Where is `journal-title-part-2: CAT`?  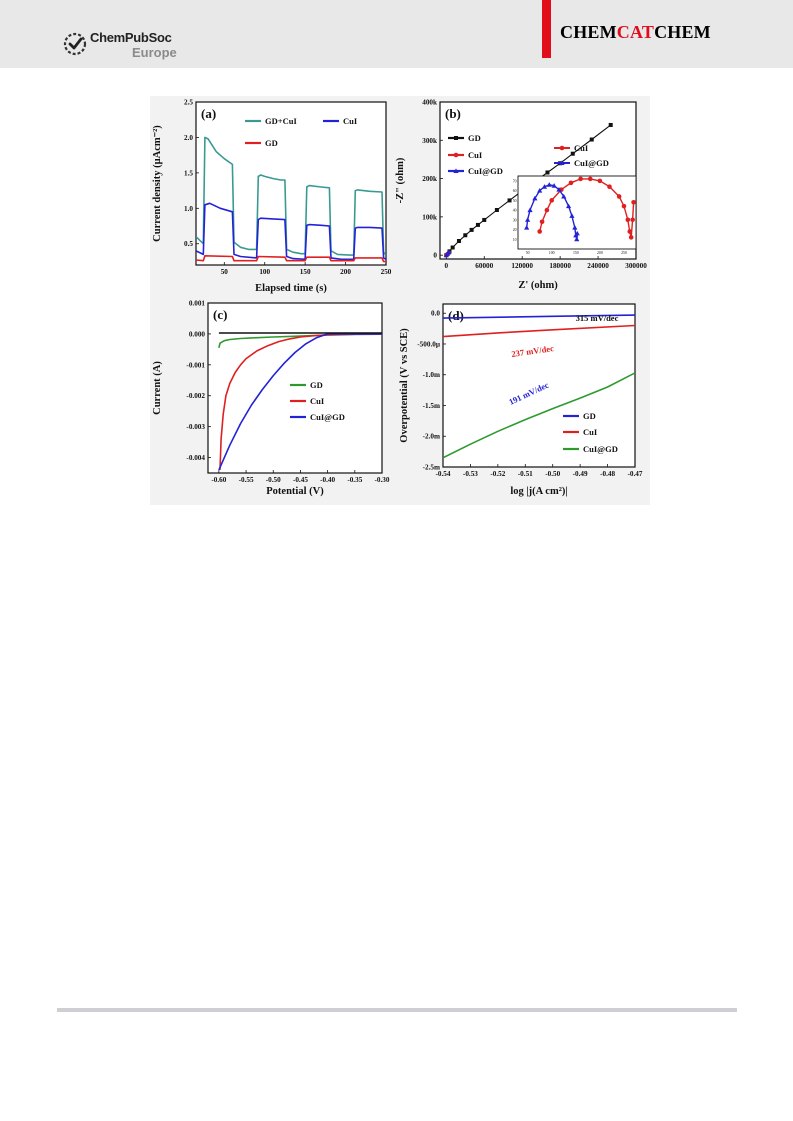 journal-title-part-2: CAT is located at coordinates (635, 32).